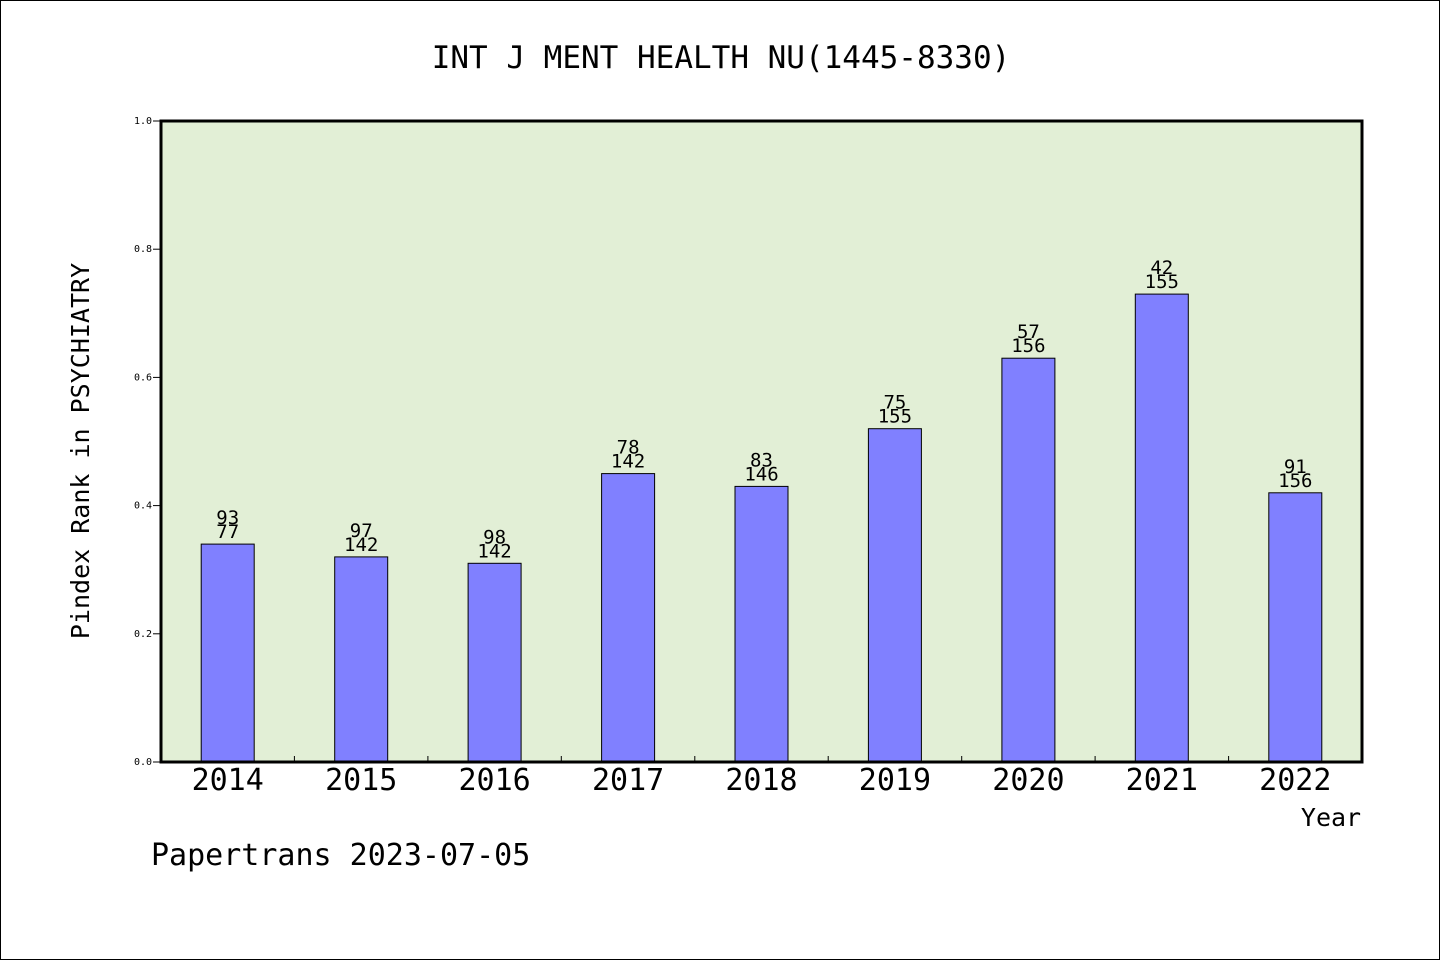  I want to click on footer-credit: Papertrans 2023-07-05, so click(340, 855).